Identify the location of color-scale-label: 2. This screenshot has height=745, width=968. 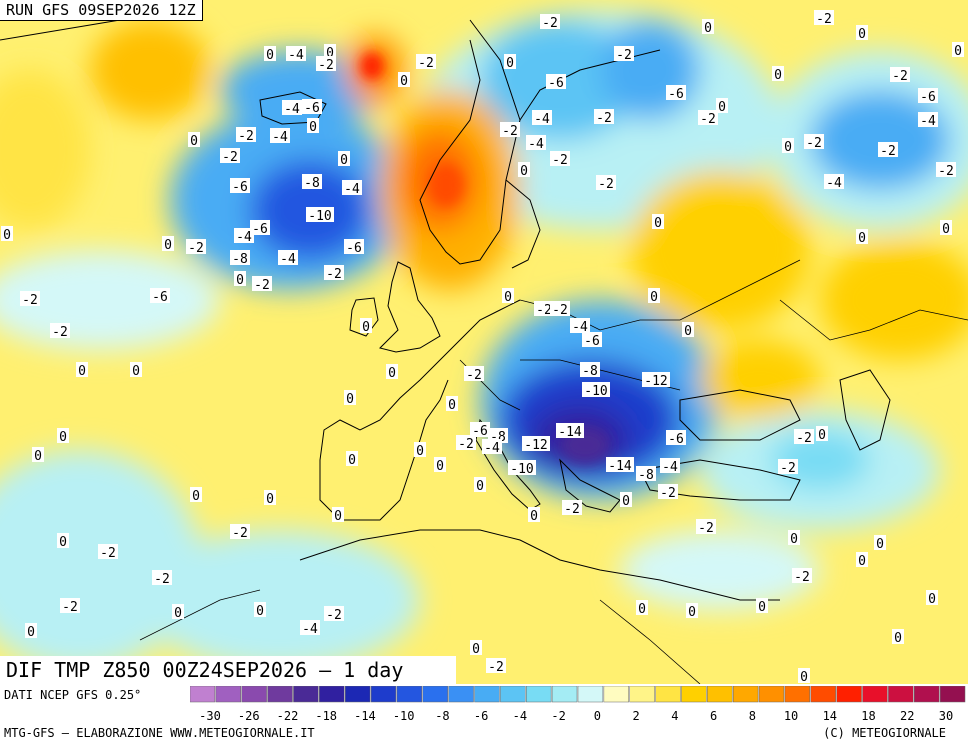
(635, 716).